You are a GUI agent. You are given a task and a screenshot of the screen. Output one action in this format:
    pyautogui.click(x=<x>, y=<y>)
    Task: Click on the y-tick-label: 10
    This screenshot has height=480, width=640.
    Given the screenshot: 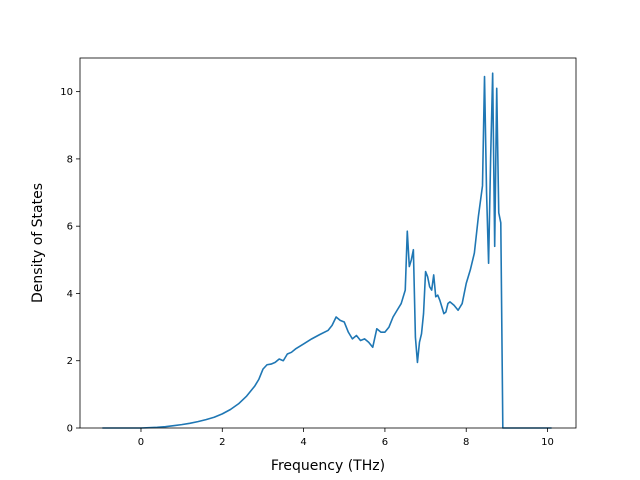 What is the action you would take?
    pyautogui.click(x=66, y=92)
    